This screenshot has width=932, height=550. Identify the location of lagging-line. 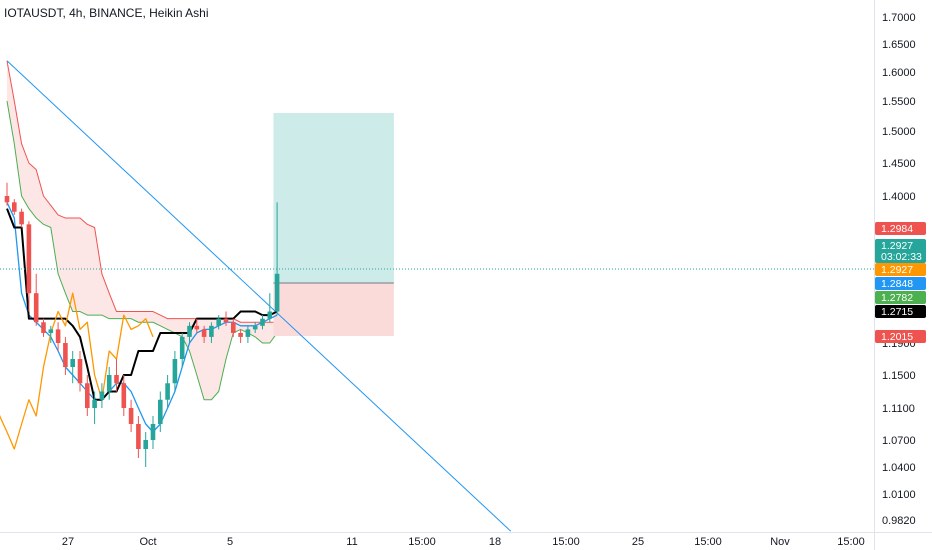
(77, 371).